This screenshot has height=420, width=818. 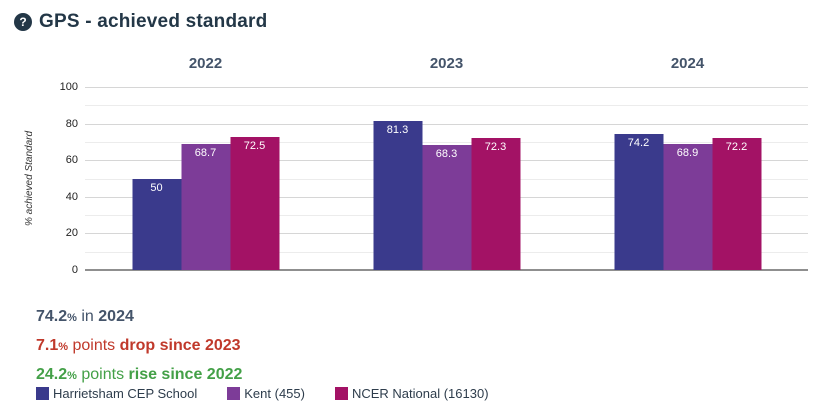 I want to click on legend-item-2: Kent (455), so click(x=266, y=393).